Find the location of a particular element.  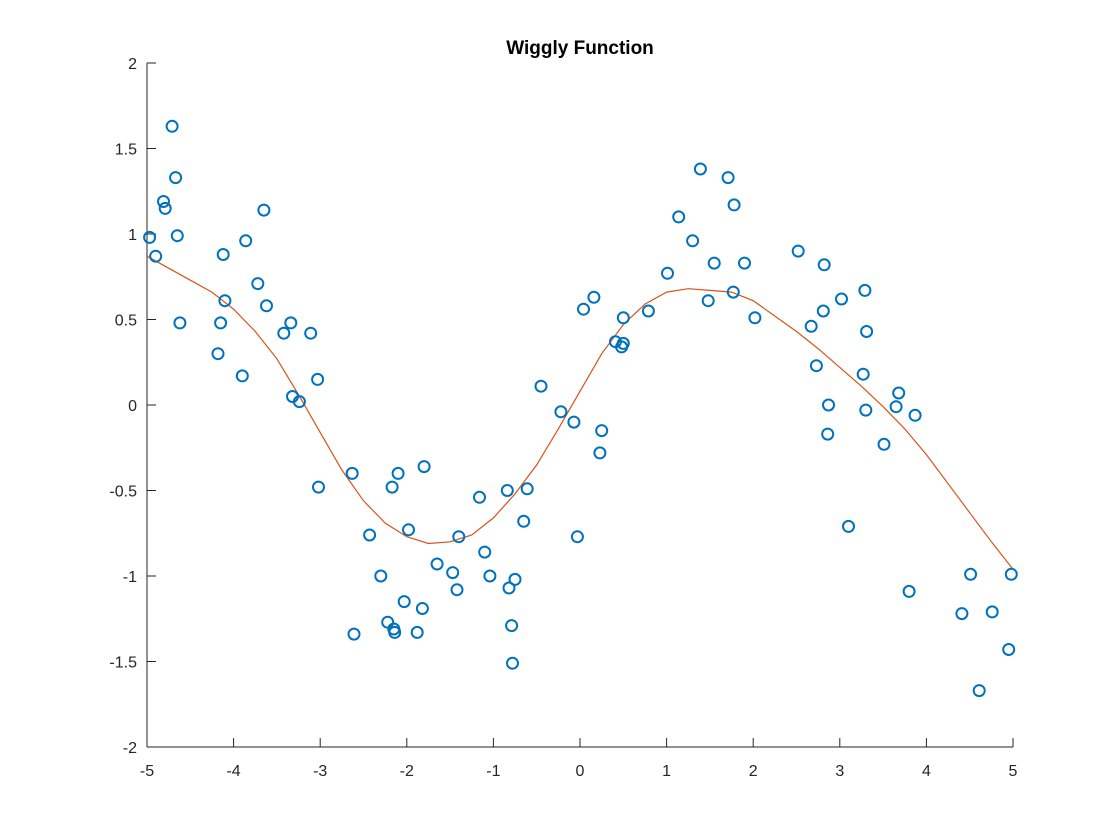

x-tick-label: -2 is located at coordinates (407, 771).